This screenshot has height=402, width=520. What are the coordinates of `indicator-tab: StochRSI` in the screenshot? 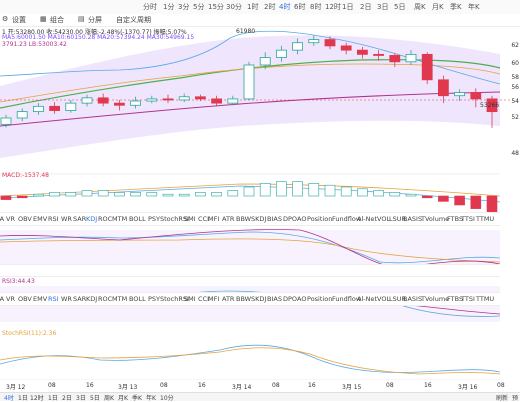 It's located at (174, 299).